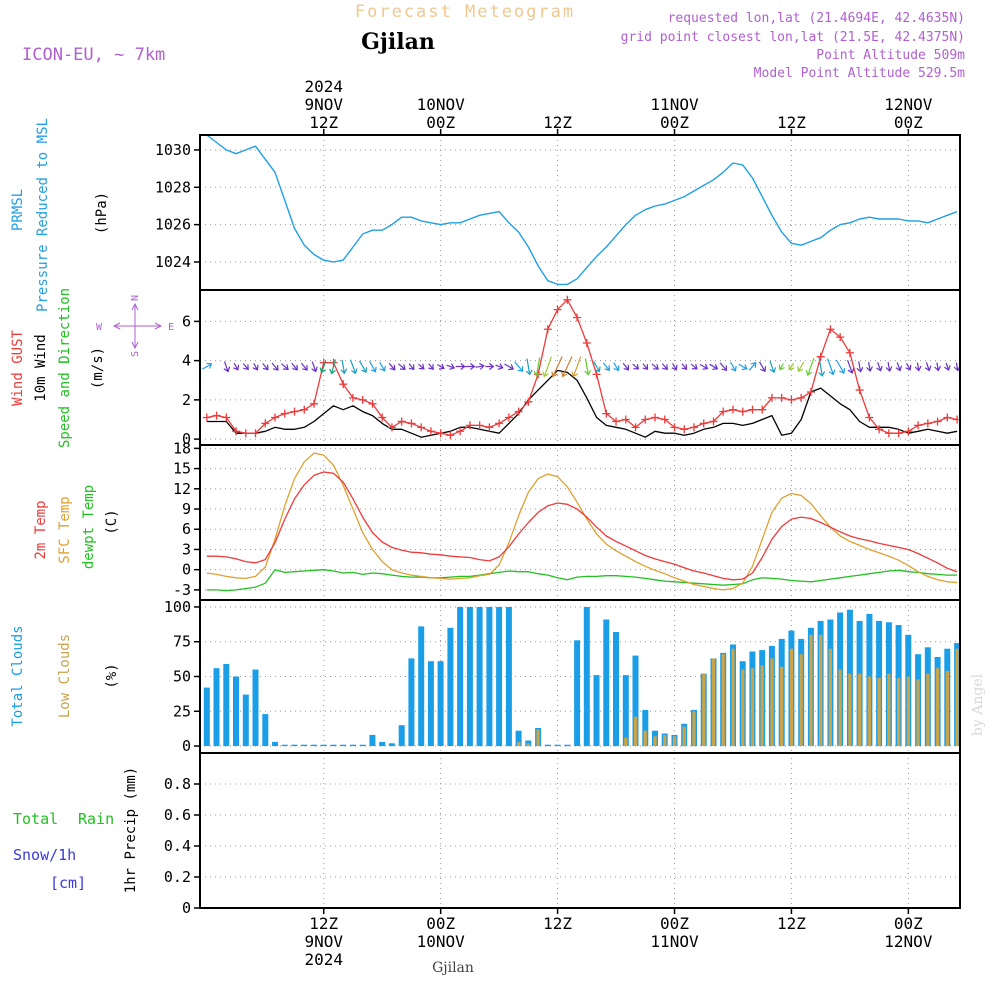 The height and width of the screenshot is (1000, 1000). What do you see at coordinates (582, 403) in the screenshot?
I see `wind-10m-line` at bounding box center [582, 403].